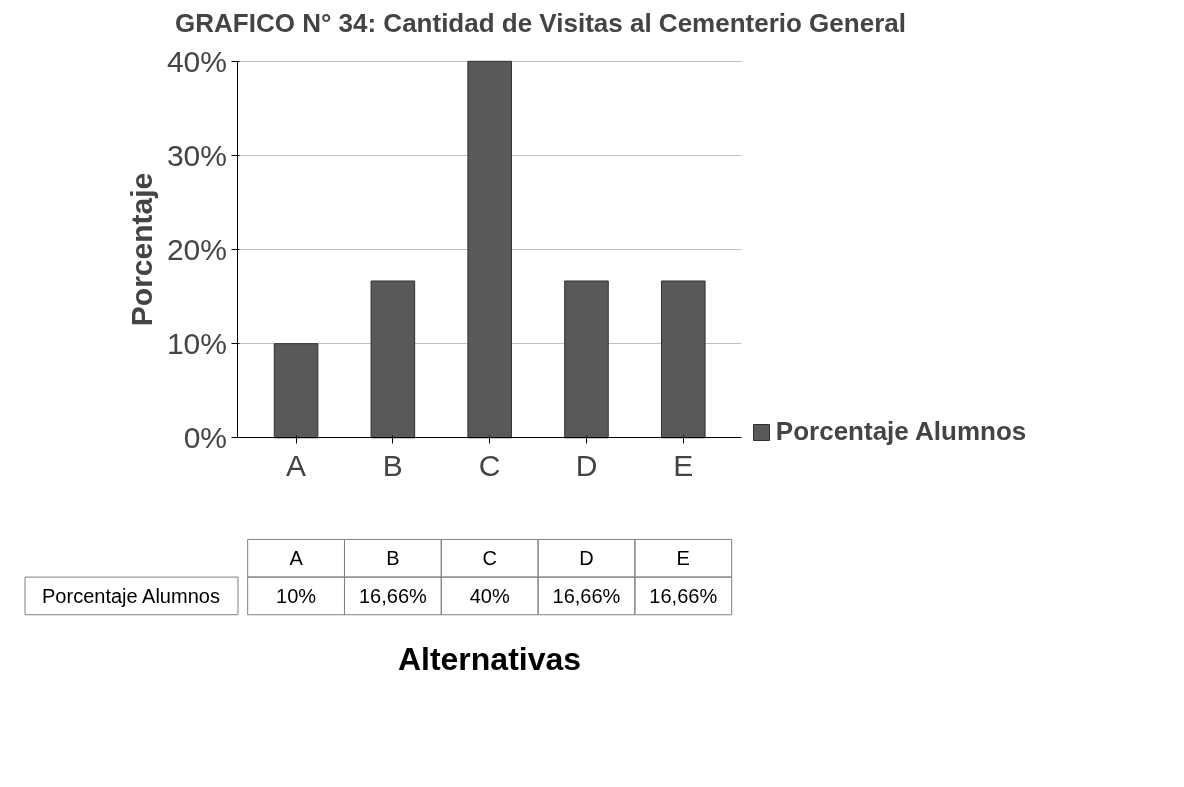 This screenshot has width=1184, height=787. What do you see at coordinates (586, 558) in the screenshot?
I see `category-label: D` at bounding box center [586, 558].